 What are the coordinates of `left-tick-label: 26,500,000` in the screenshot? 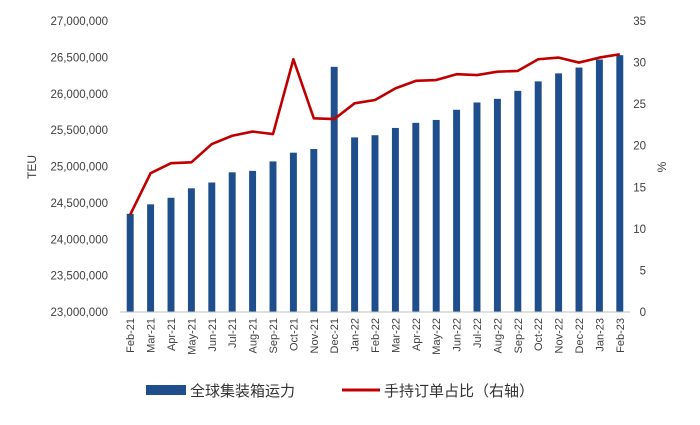 It's located at (79, 58).